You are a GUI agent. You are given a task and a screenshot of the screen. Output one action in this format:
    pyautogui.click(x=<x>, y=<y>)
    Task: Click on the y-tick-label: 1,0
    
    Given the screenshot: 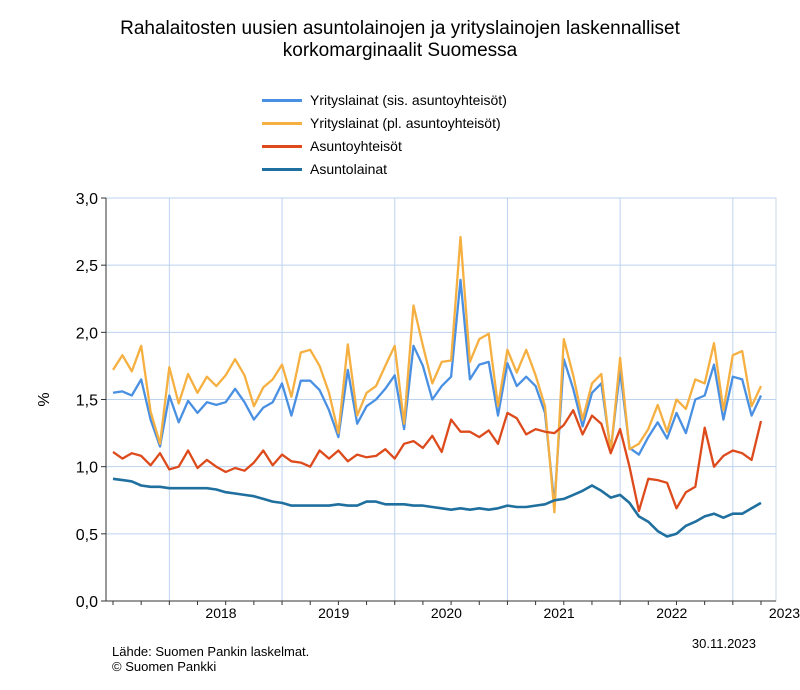 What is the action you would take?
    pyautogui.click(x=87, y=468)
    